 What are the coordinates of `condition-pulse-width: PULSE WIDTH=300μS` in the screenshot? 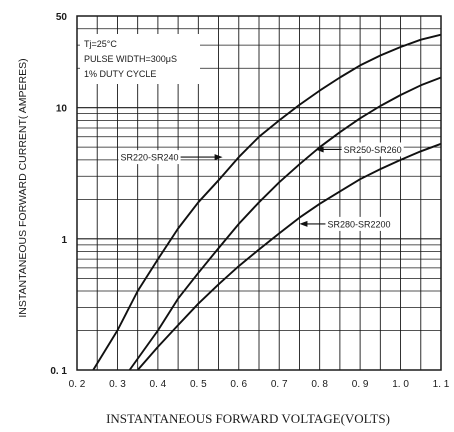 It's located at (130, 59).